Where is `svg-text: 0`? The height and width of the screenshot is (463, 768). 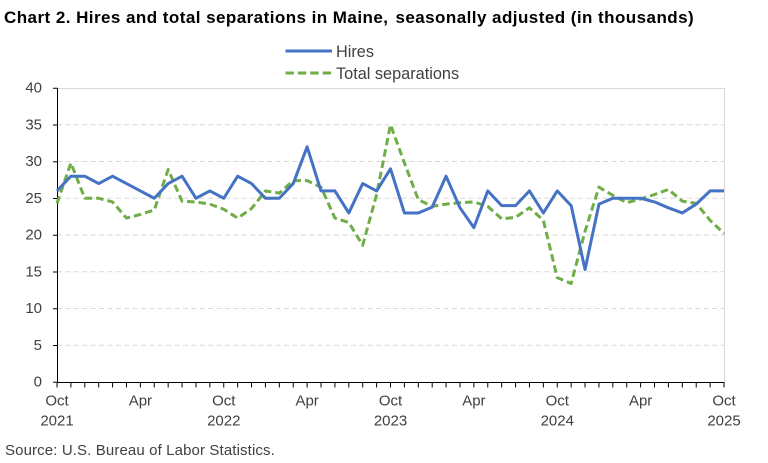 svg-text: 0 is located at coordinates (38, 382).